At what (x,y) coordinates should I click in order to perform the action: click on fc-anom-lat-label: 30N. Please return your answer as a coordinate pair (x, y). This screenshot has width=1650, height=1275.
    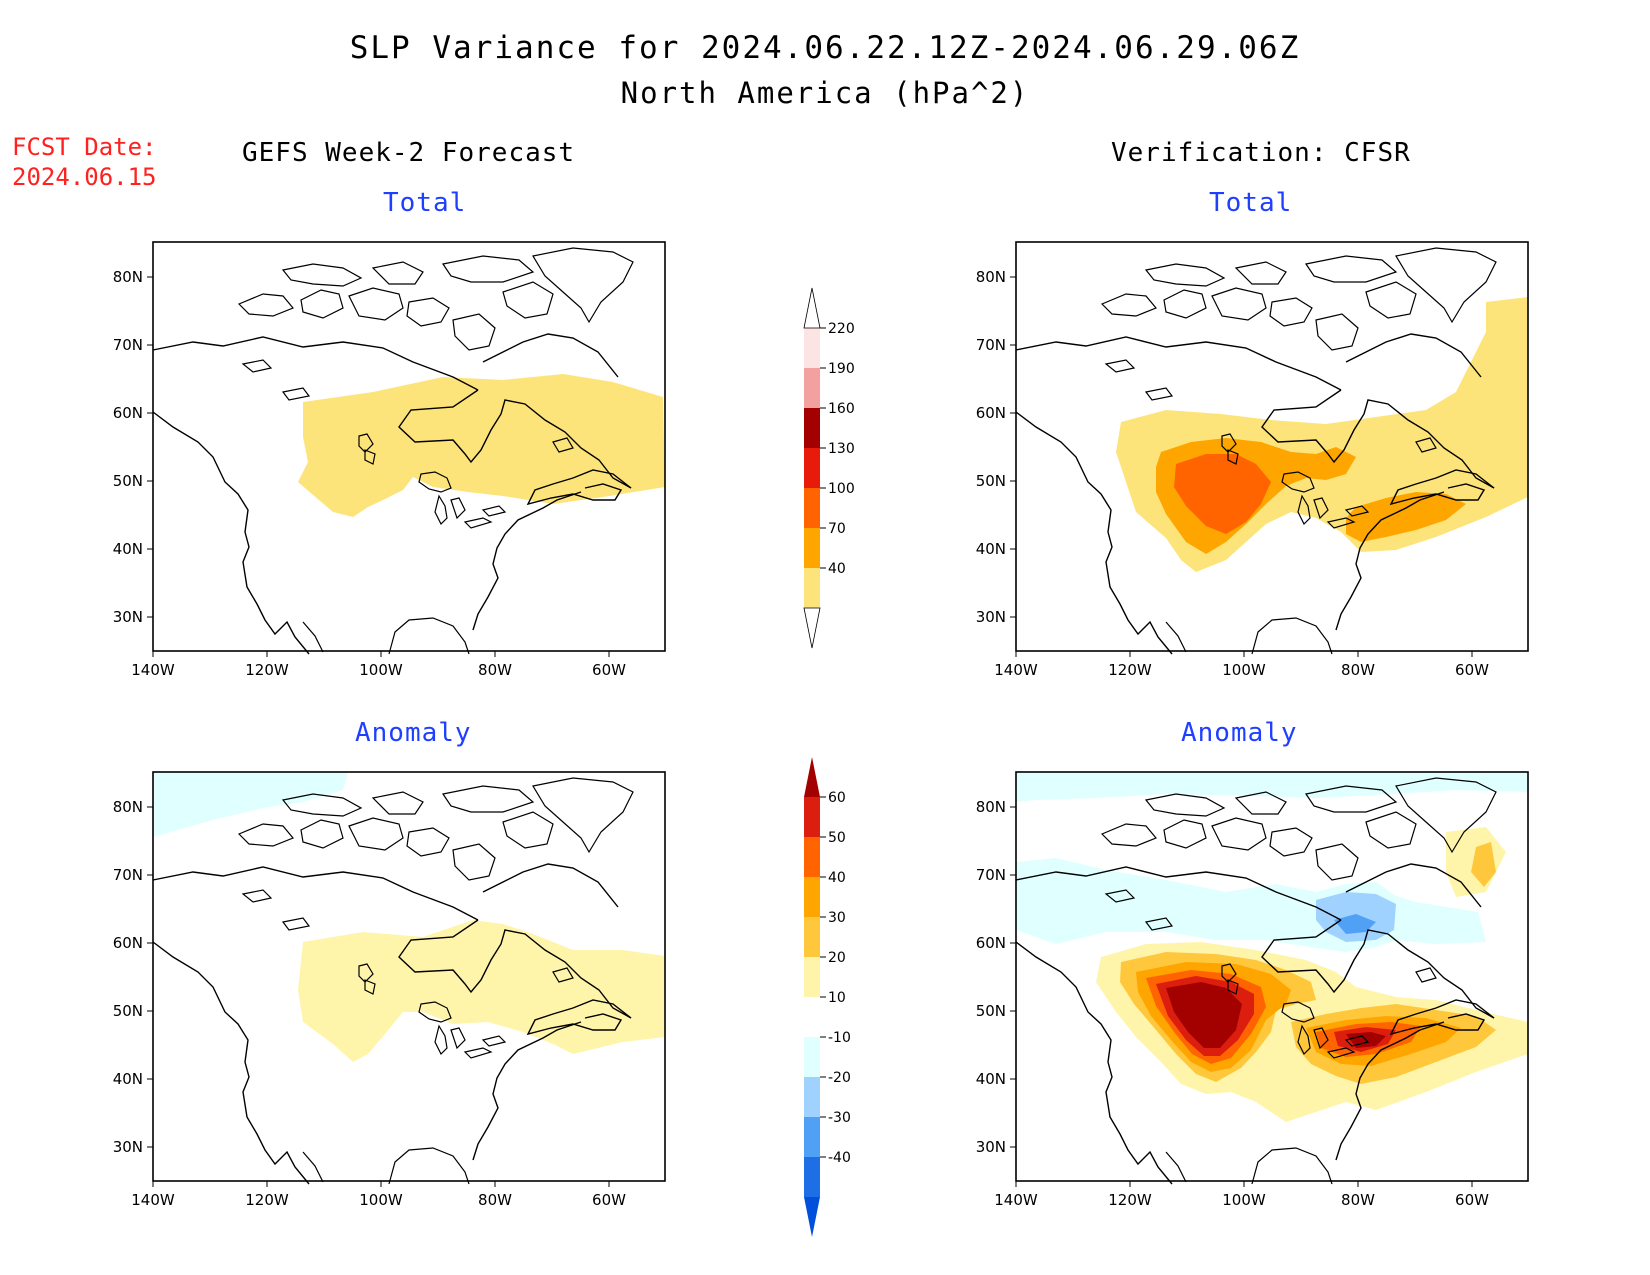
    Looking at the image, I should click on (128, 1147).